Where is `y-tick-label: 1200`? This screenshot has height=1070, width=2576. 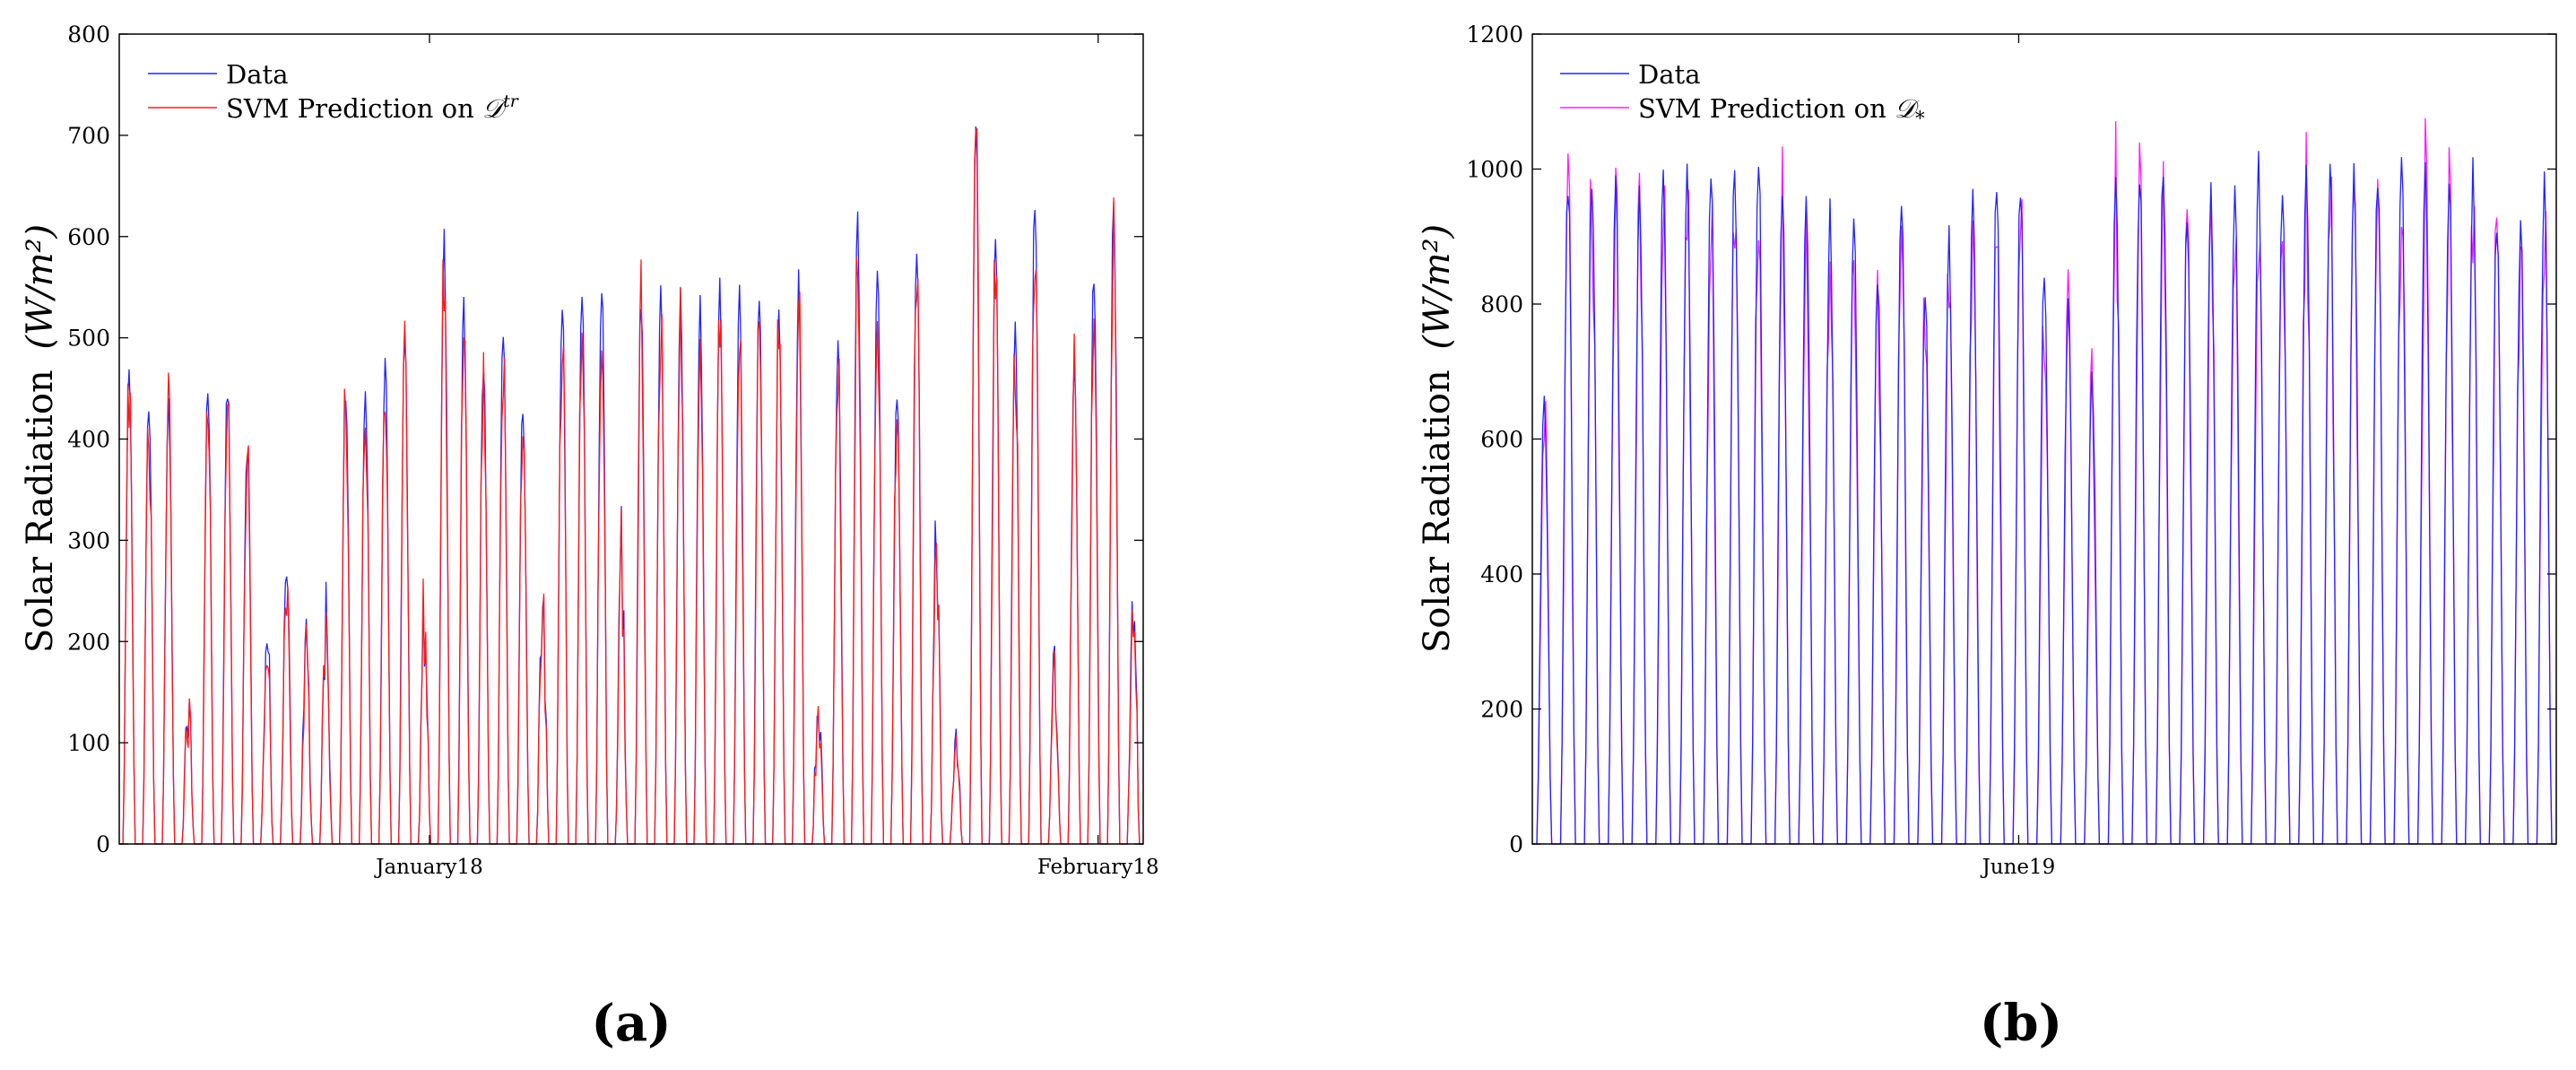
y-tick-label: 1200 is located at coordinates (1494, 35).